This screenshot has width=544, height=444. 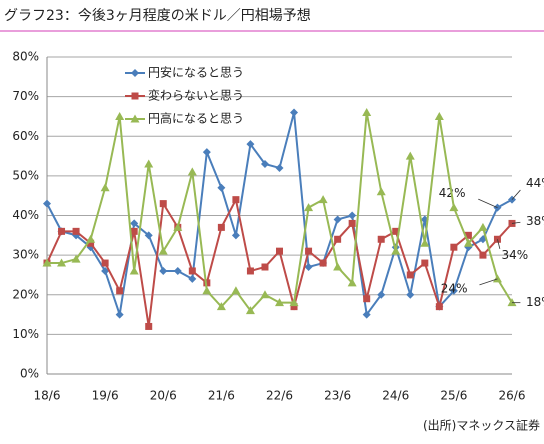 What do you see at coordinates (395, 396) in the screenshot?
I see `x-tick-label: 24/6` at bounding box center [395, 396].